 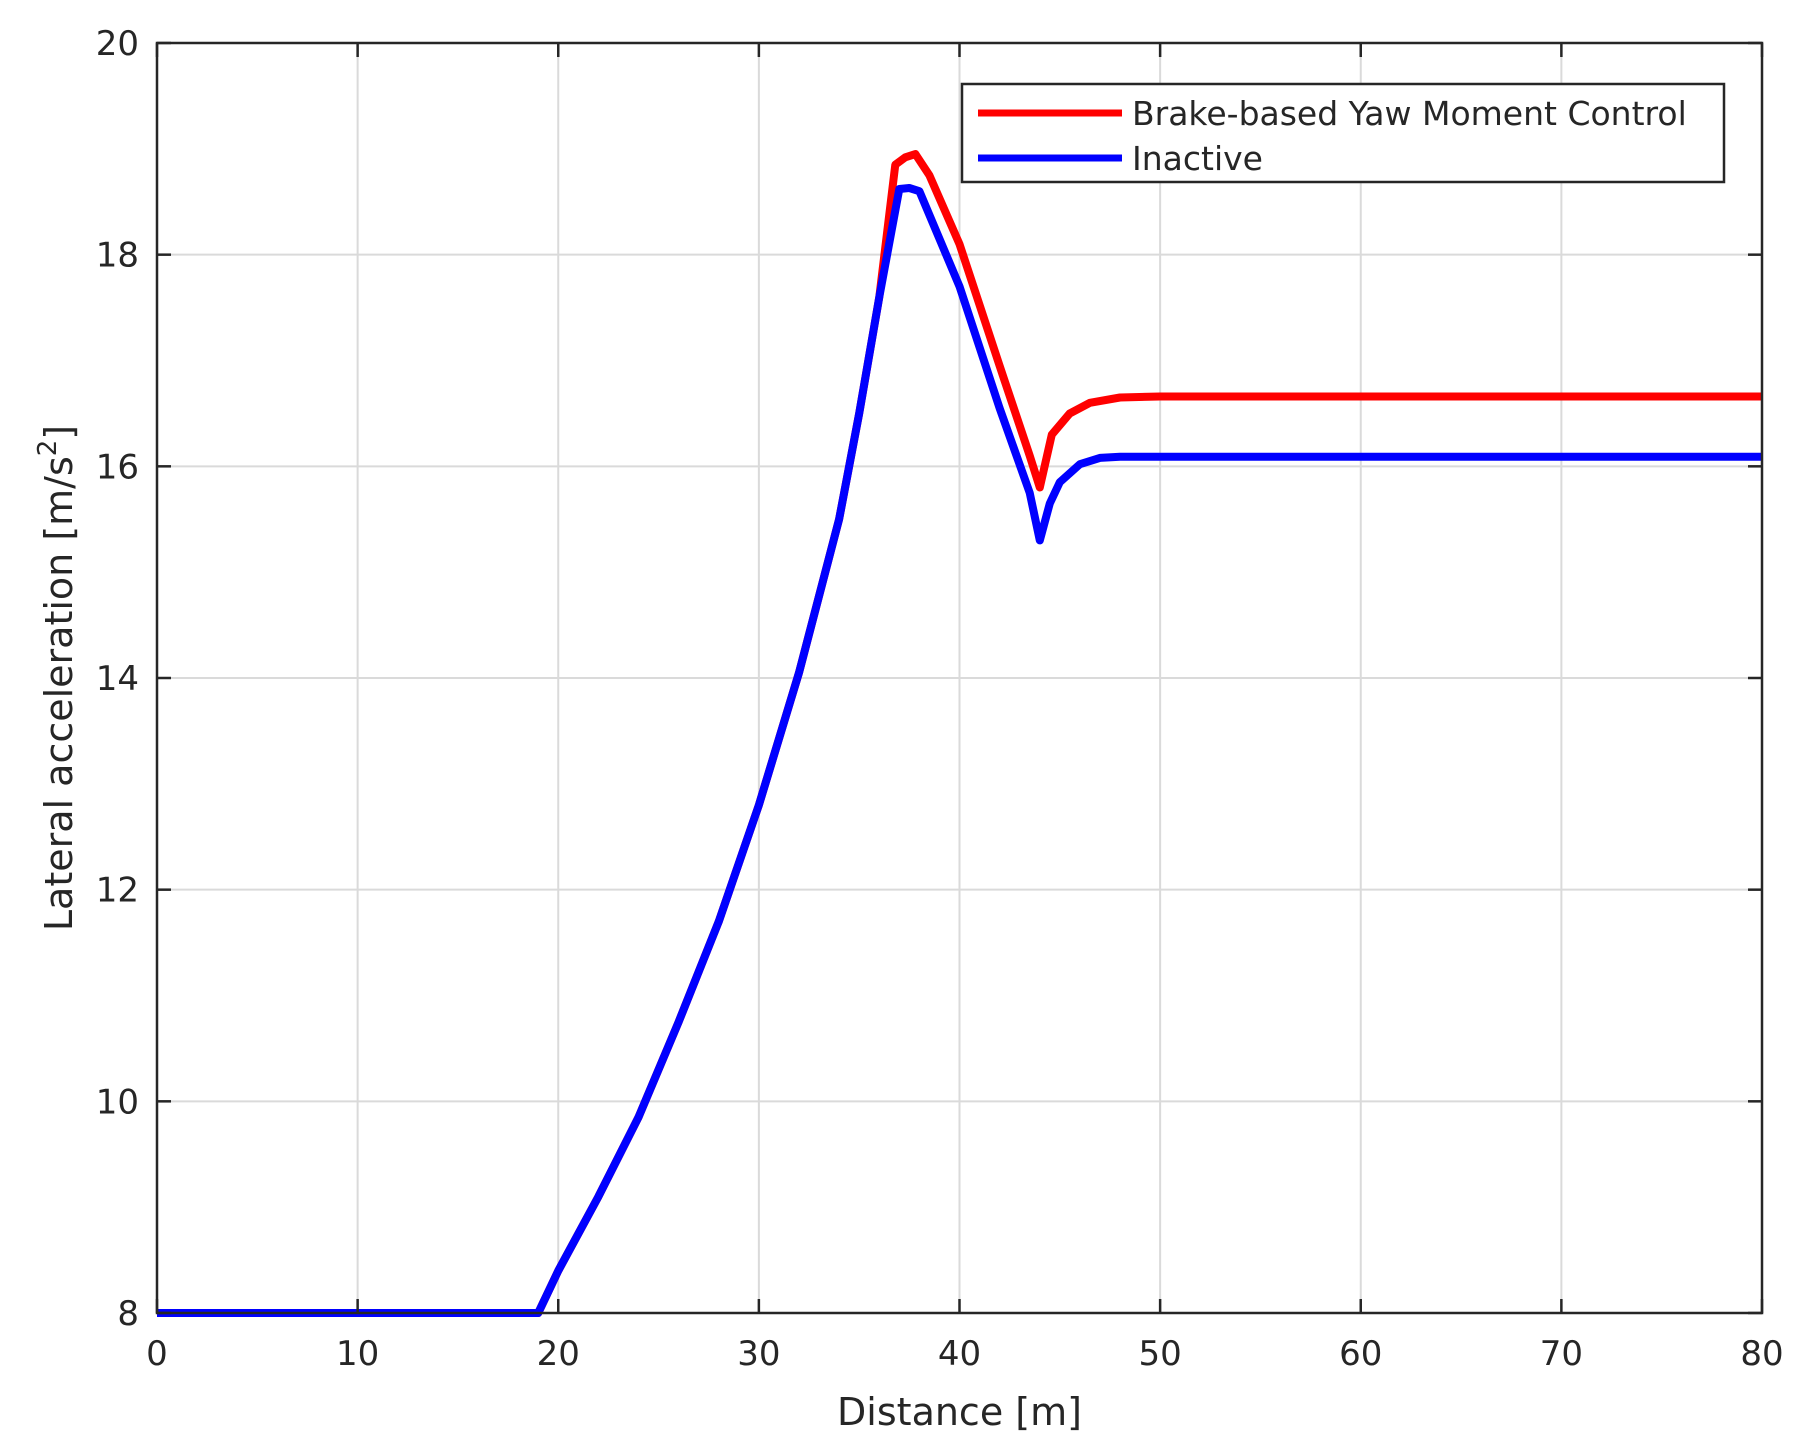 I want to click on x-tick-label: 20, so click(x=558, y=1354).